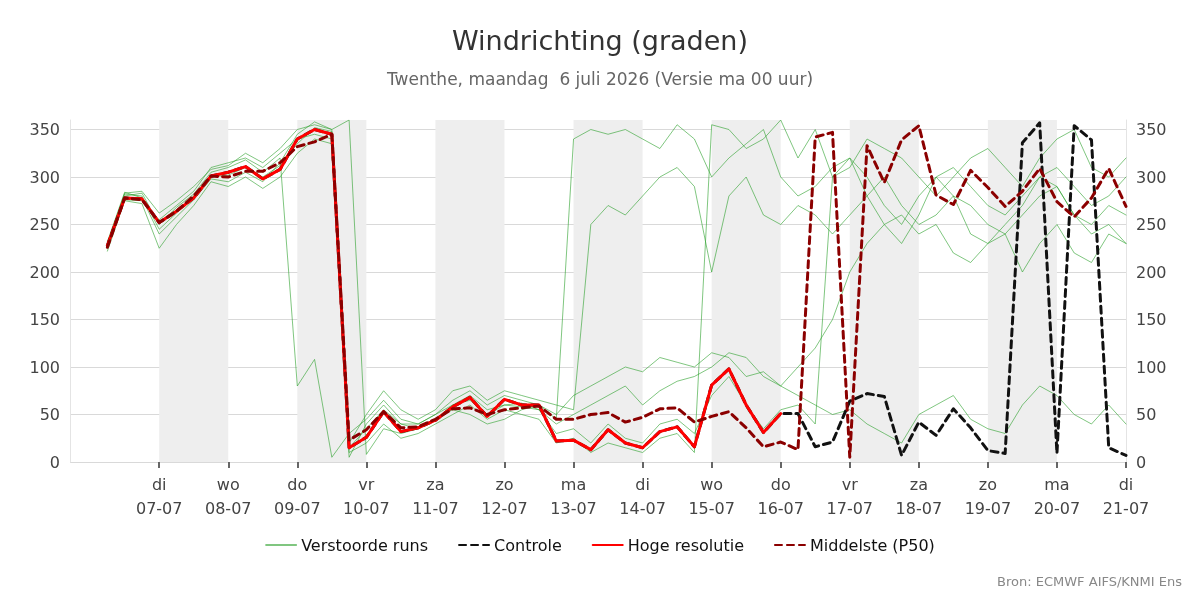  What do you see at coordinates (44, 272) in the screenshot?
I see `y-tick-label: 200` at bounding box center [44, 272].